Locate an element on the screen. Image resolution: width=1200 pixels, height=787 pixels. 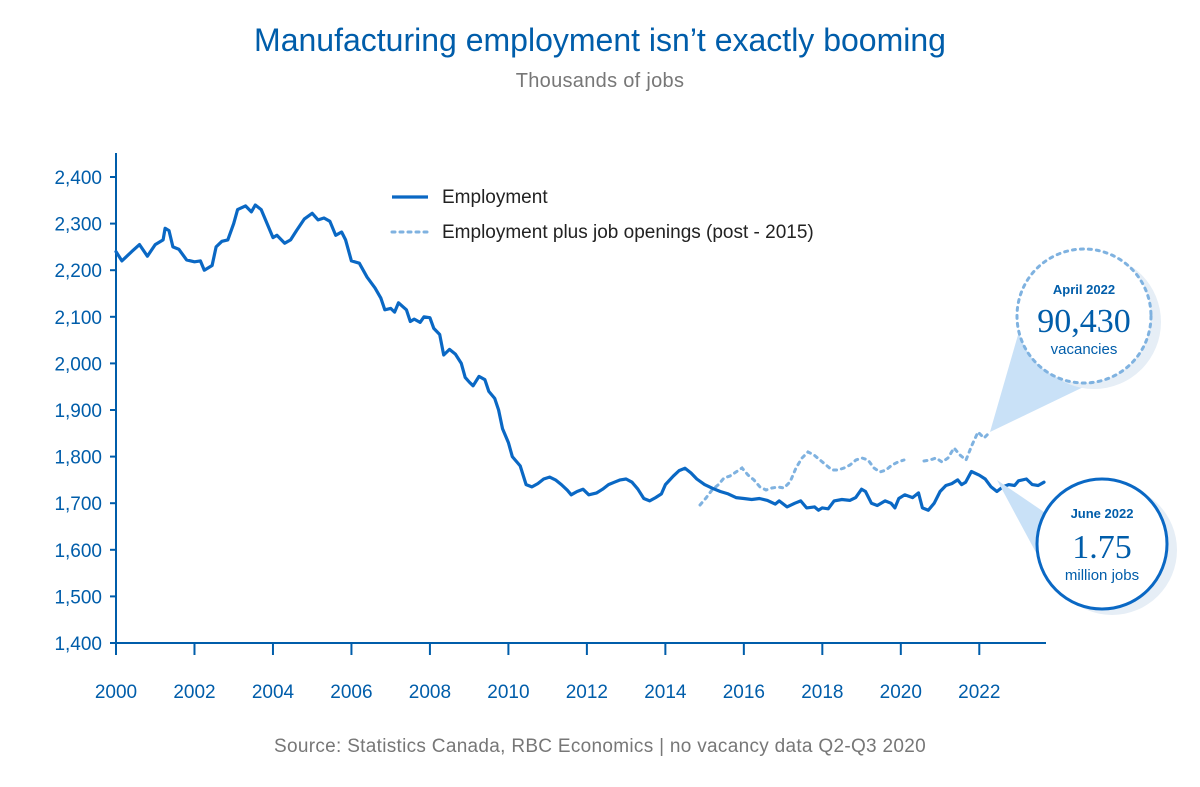
callout-jobs-pointer is located at coordinates (1020, 520).